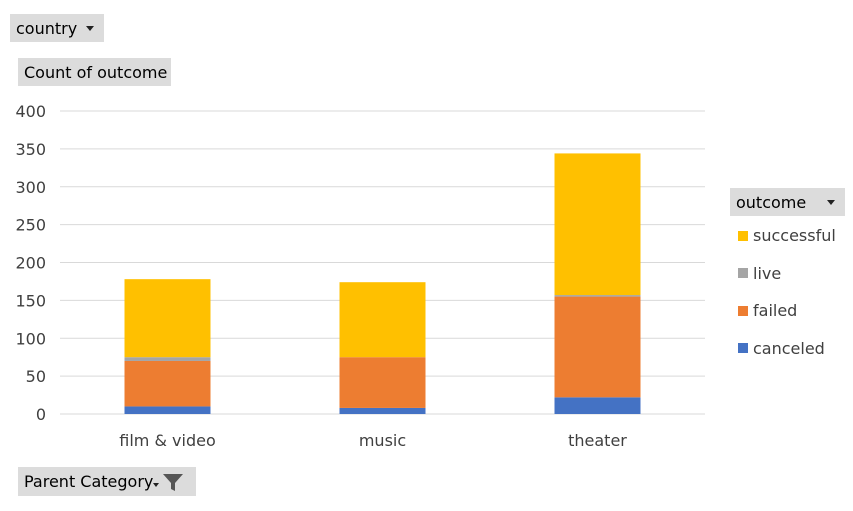  I want to click on outcome-filter-button: outcome, so click(787, 202).